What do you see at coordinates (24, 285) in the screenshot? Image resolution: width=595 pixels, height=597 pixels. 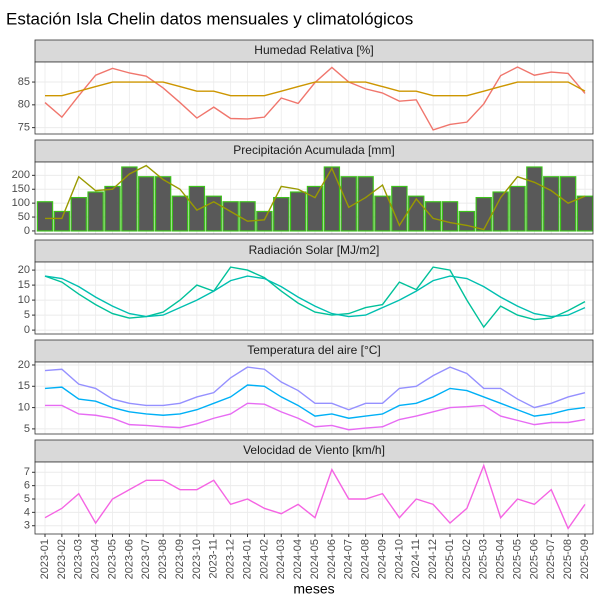 I see `y-tick-label: 15` at bounding box center [24, 285].